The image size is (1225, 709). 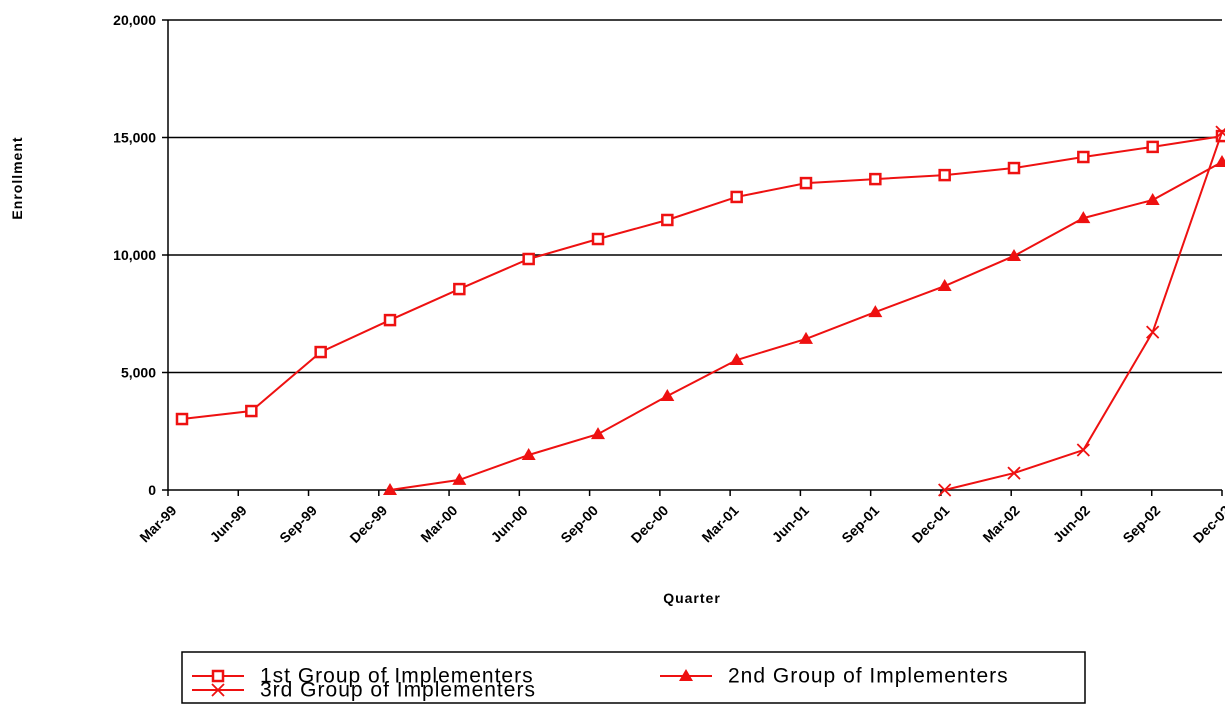 What do you see at coordinates (228, 523) in the screenshot?
I see `x-tick-label: Jun-99` at bounding box center [228, 523].